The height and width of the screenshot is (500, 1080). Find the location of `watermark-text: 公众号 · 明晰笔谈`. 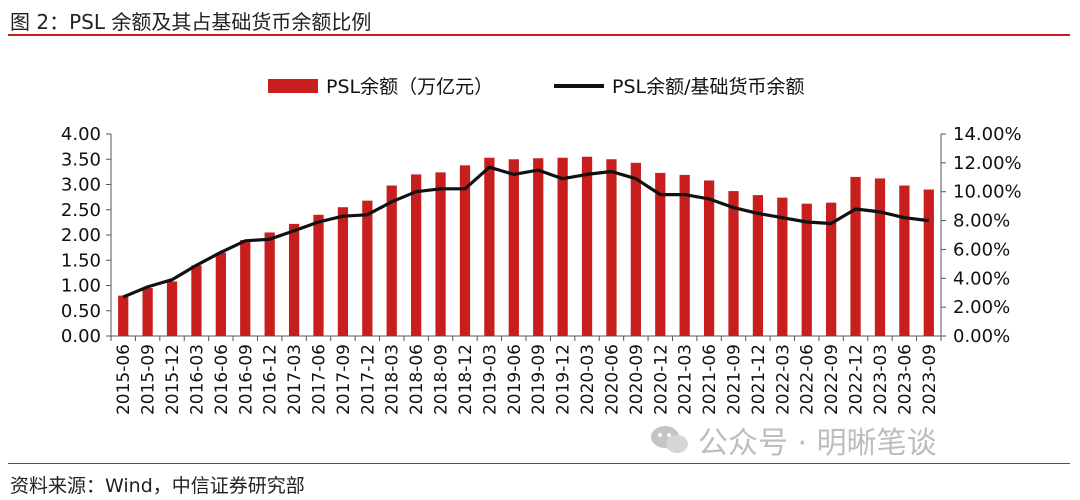

watermark-text: 公众号 · 明晰笔谈 is located at coordinates (817, 443).